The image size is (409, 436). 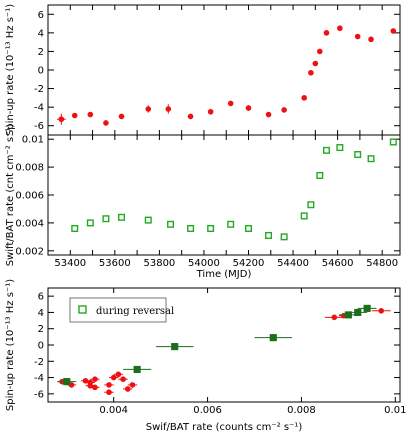 I want to click on y-tick-label: 0.002, so click(x=29, y=251).